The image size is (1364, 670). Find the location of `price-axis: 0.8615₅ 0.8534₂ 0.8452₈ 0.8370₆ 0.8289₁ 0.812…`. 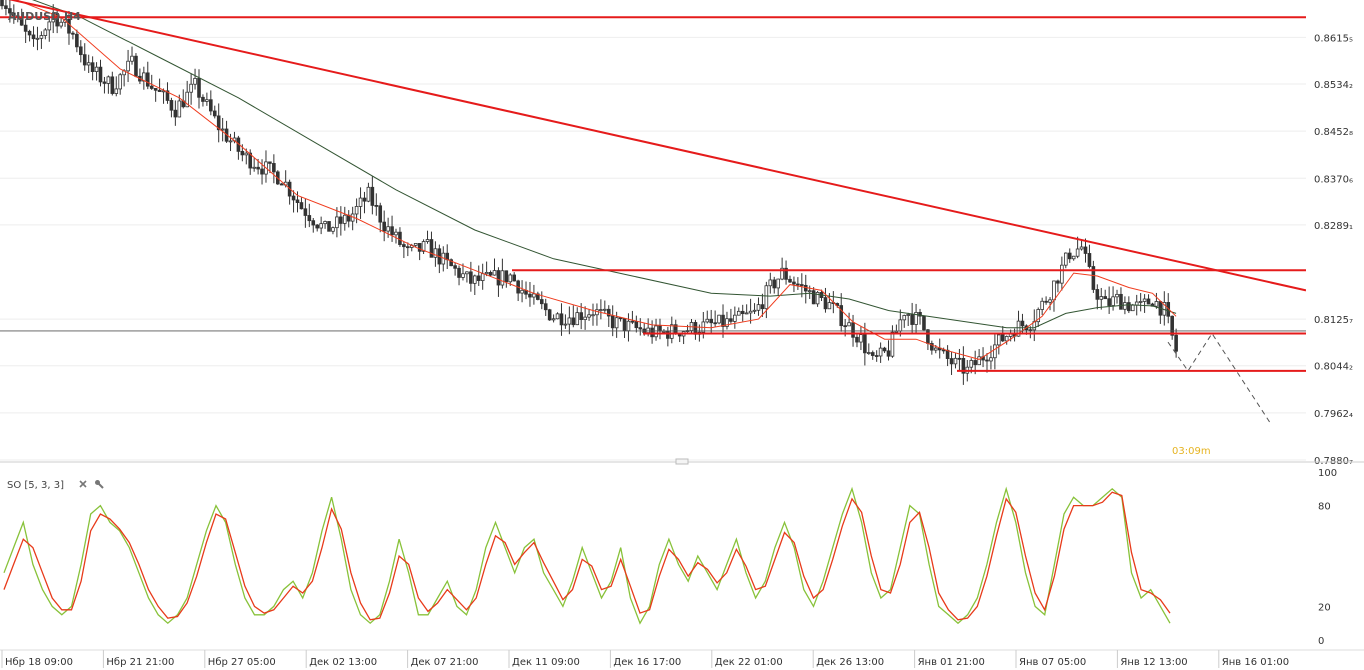

price-axis: 0.8615₅ 0.8534₂ 0.8452₈ 0.8370₆ 0.8289₁ 0.812… is located at coordinates (1335, 335).